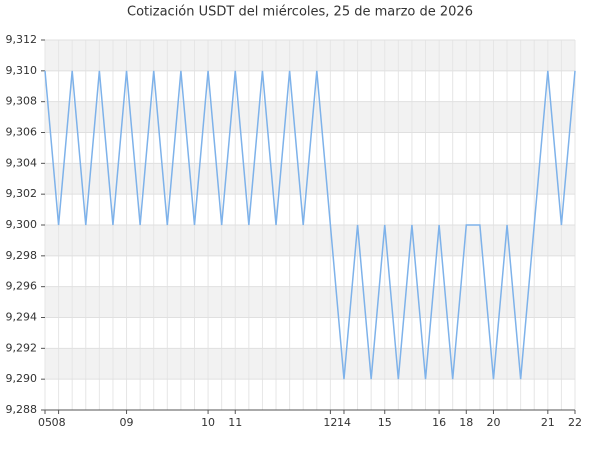  What do you see at coordinates (22, 132) in the screenshot?
I see `y-tick-label: 9,306` at bounding box center [22, 132].